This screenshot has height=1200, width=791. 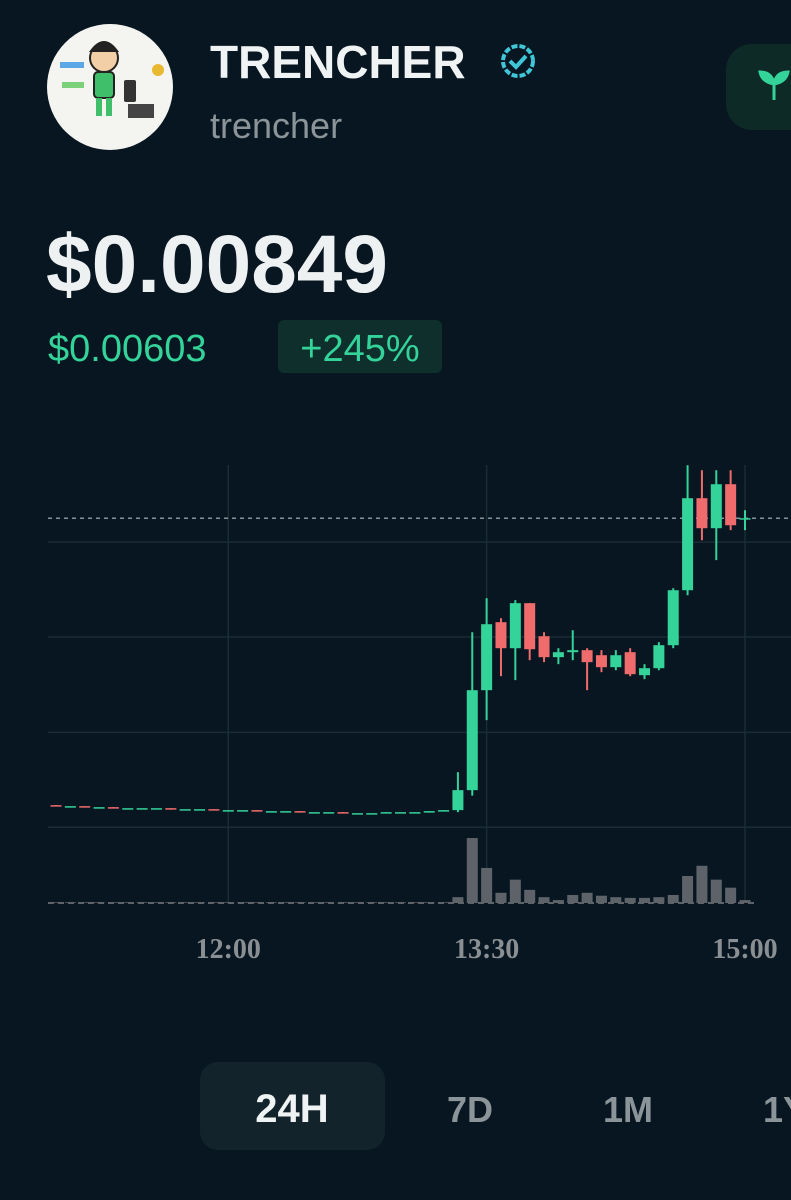 I want to click on token-handle: trencher, so click(x=276, y=125).